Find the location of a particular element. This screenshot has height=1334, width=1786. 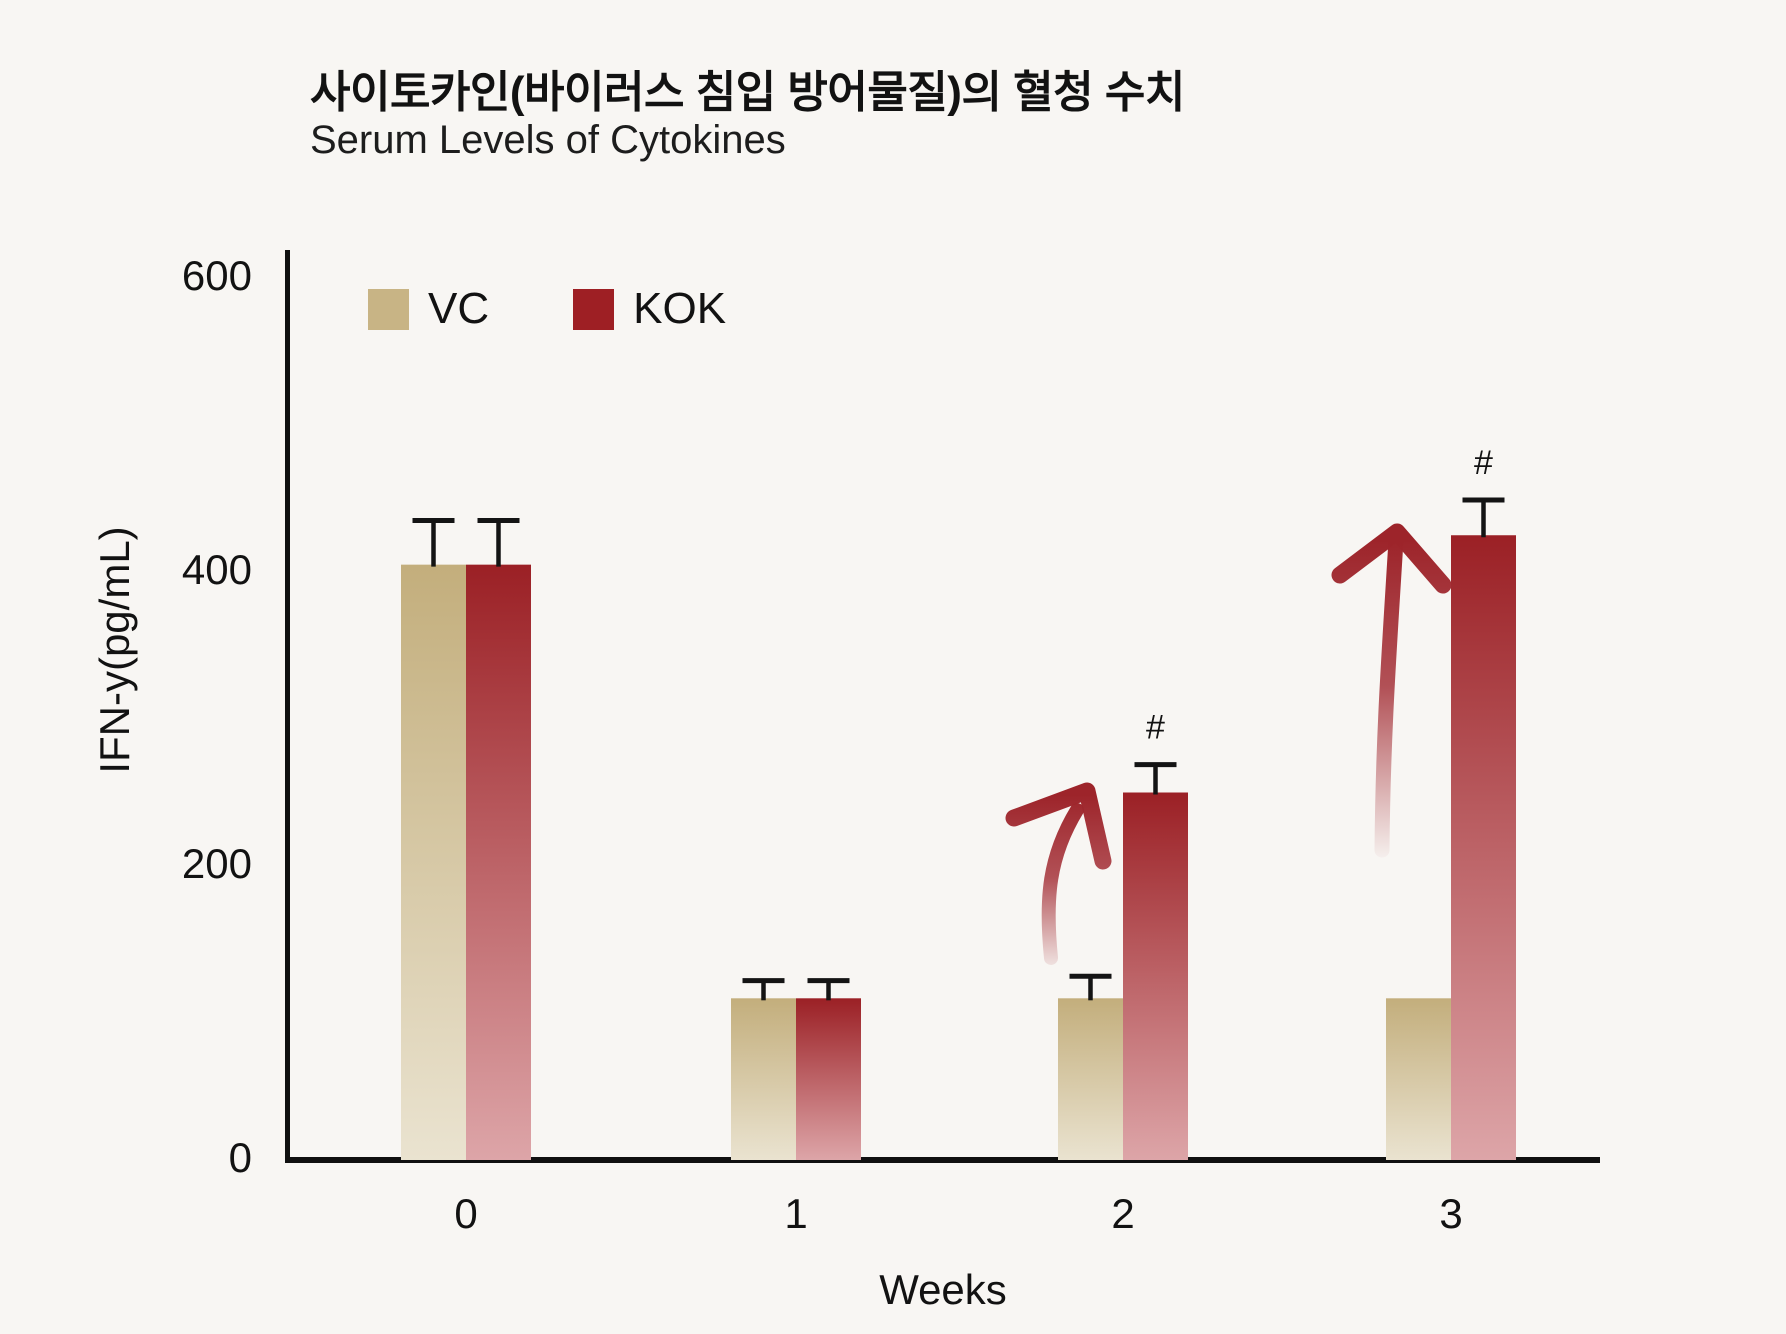

legend-swatch-vc is located at coordinates (388, 309).